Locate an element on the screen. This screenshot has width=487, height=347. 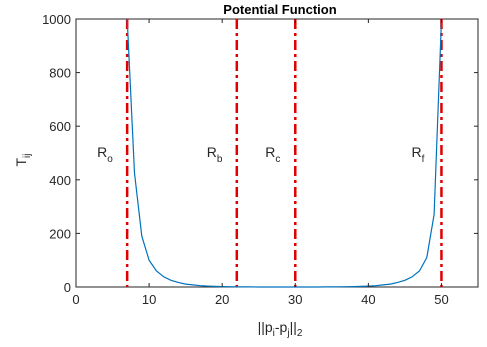
y-axis-label-sub: ij is located at coordinates (27, 155).